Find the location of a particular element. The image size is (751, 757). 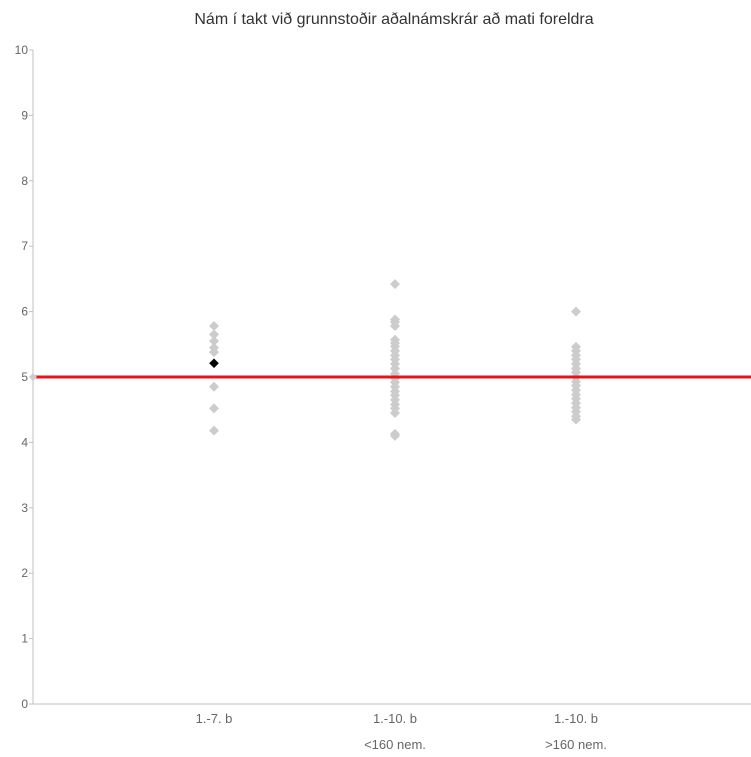

highlighted-point is located at coordinates (214, 363).